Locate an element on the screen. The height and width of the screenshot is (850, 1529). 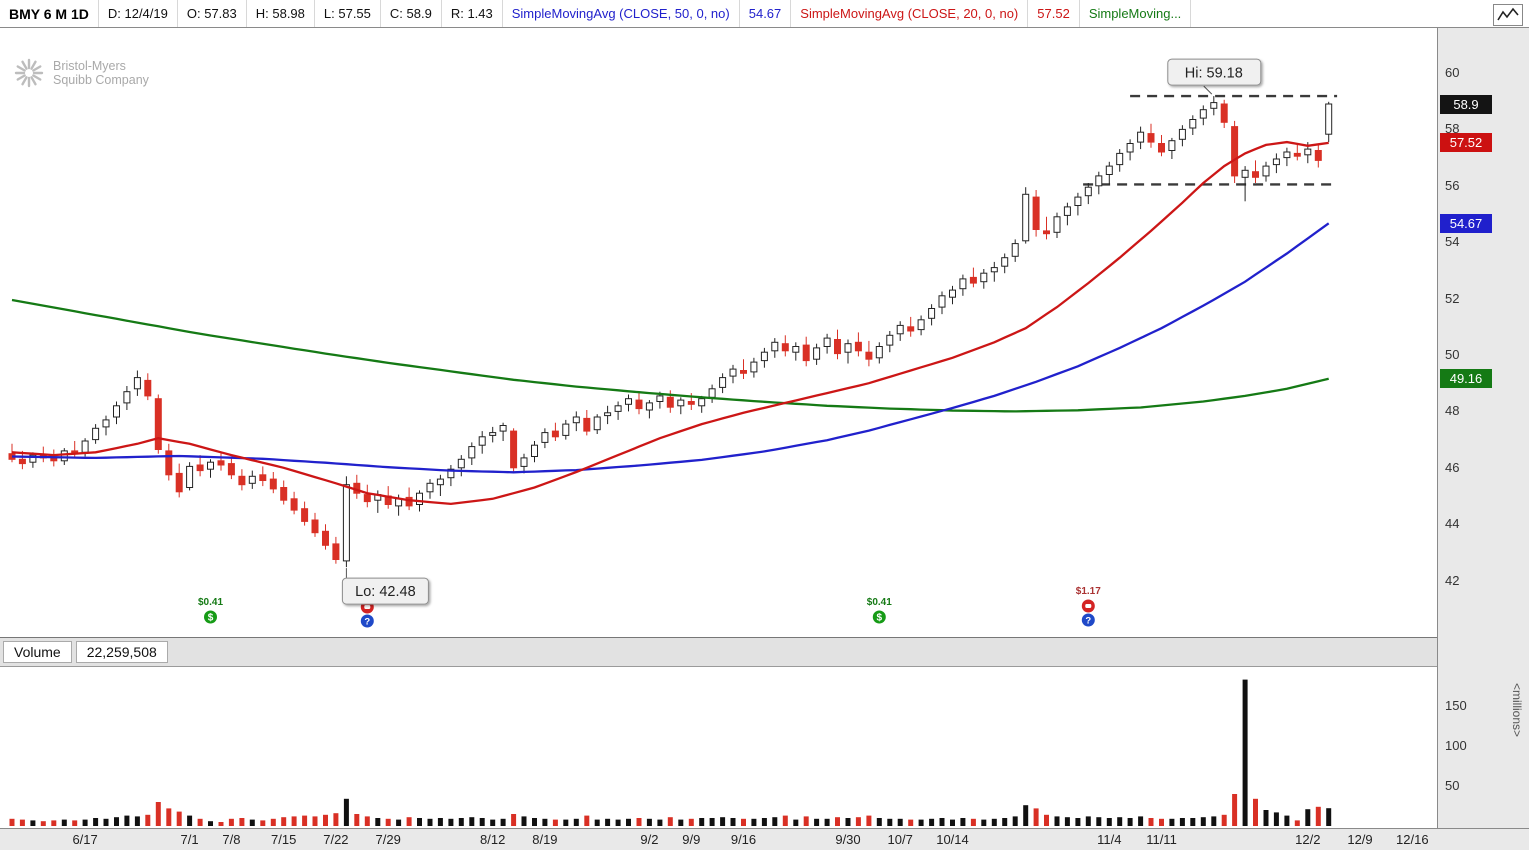
price-tick: 56 is located at coordinates (1452, 185).